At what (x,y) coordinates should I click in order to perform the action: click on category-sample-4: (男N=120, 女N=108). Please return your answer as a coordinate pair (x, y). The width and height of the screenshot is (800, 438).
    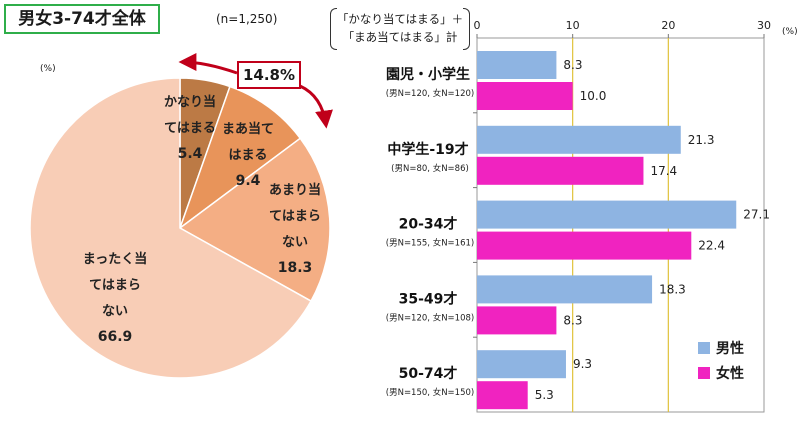
    Looking at the image, I should click on (430, 317).